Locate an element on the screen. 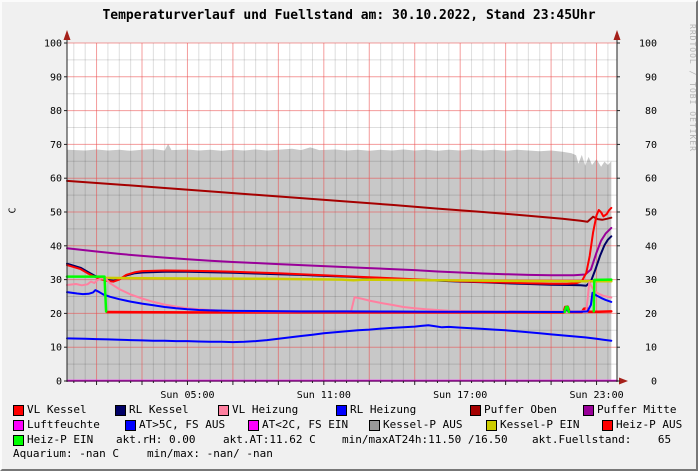 The image size is (698, 471). series-vl-kessel is located at coordinates (339, 245).